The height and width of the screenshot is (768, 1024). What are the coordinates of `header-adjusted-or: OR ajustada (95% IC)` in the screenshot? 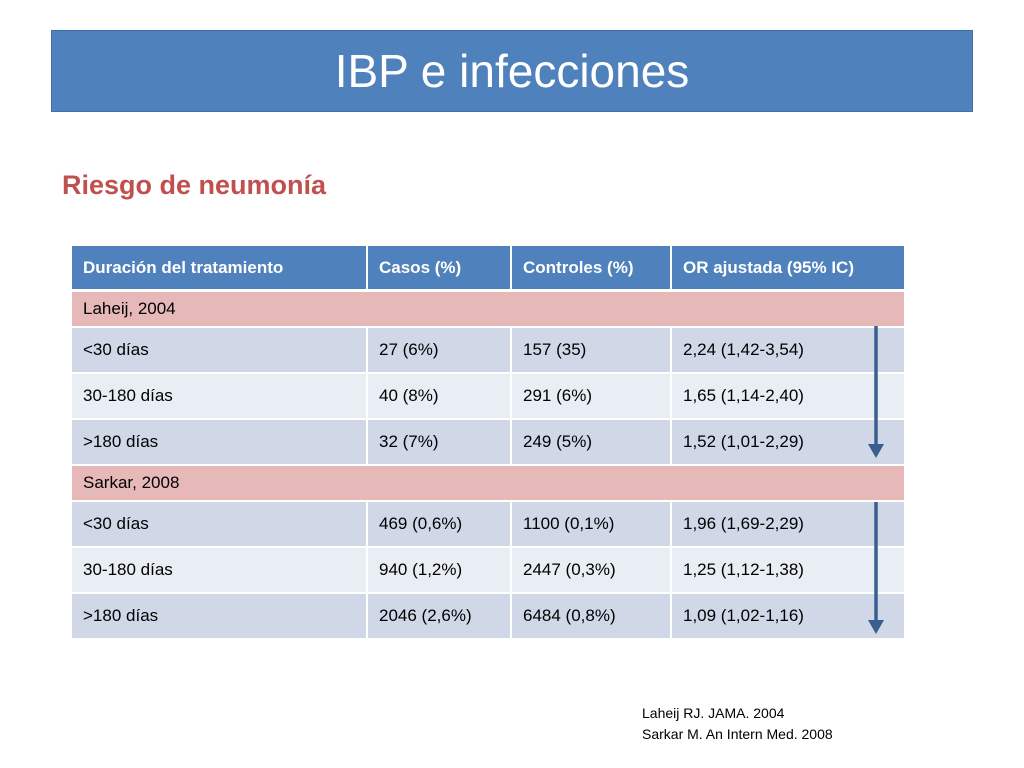 It's located at (788, 269).